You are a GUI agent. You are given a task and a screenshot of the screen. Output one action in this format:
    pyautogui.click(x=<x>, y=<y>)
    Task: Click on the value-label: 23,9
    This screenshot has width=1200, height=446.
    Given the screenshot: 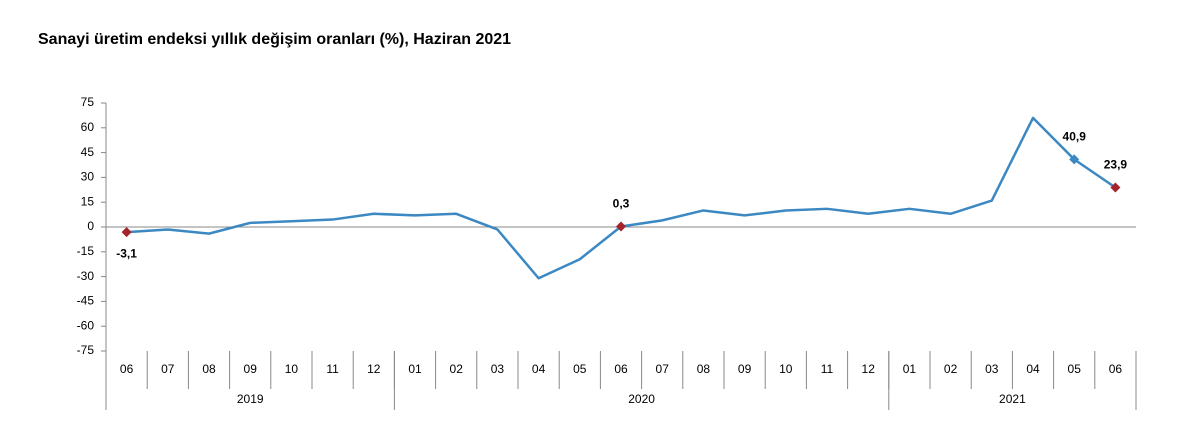 What is the action you would take?
    pyautogui.click(x=1116, y=165)
    